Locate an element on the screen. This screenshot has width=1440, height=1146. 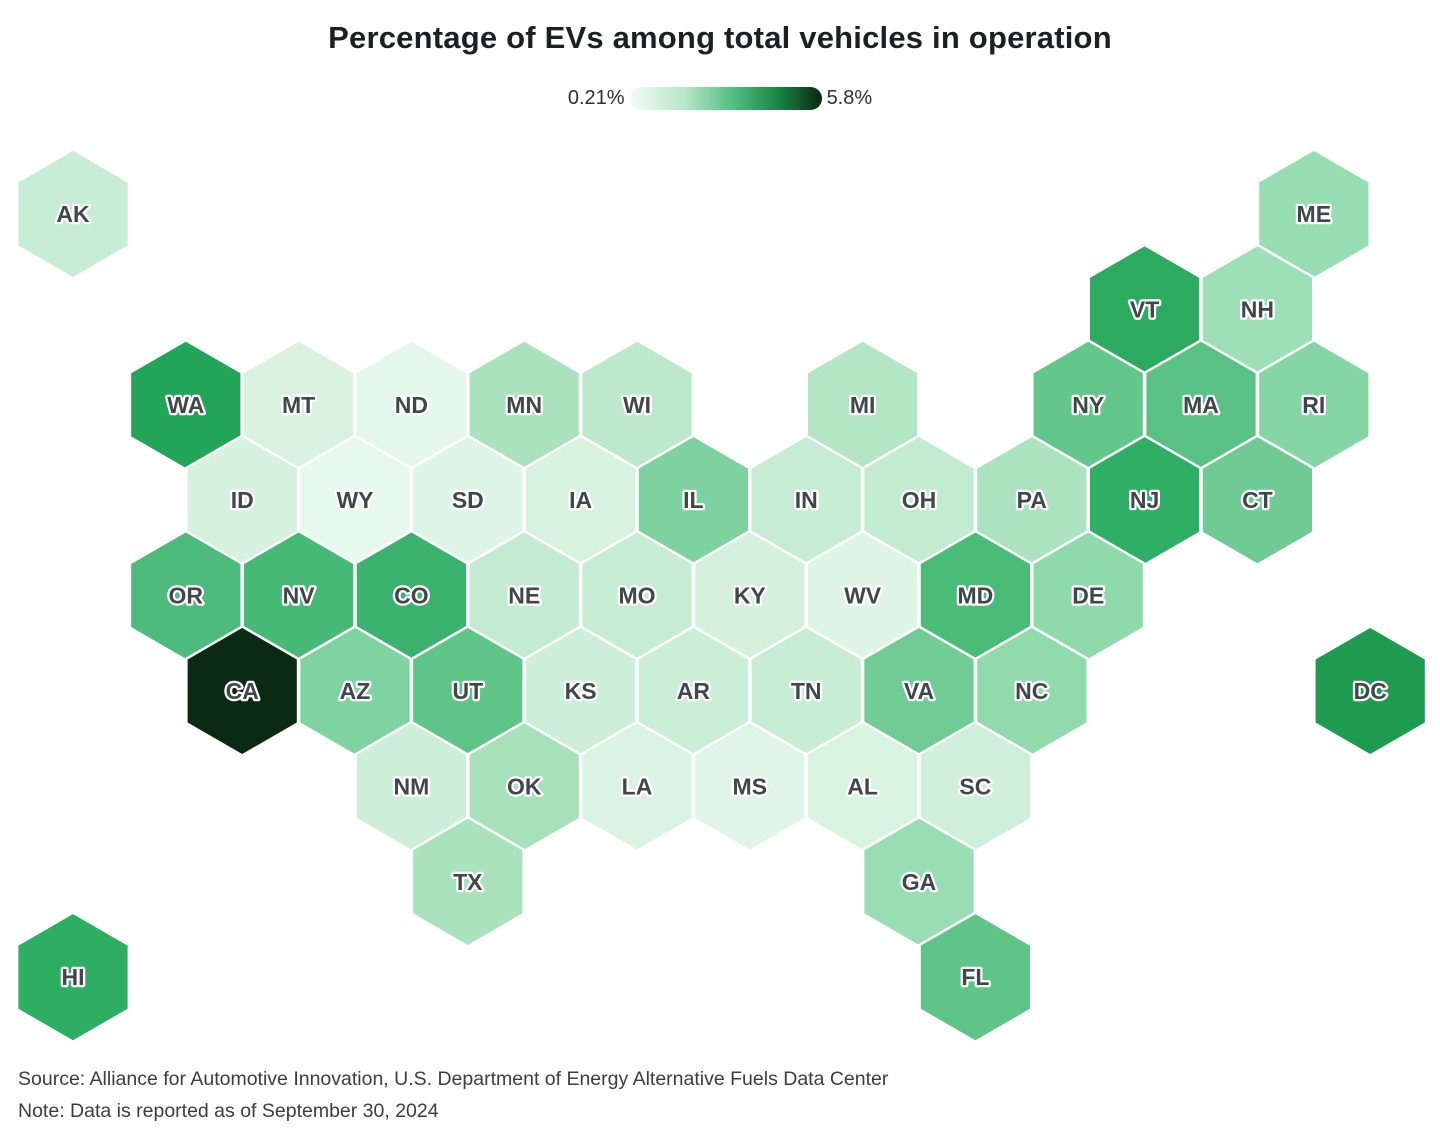
hex-tile-AK is located at coordinates (73, 214).